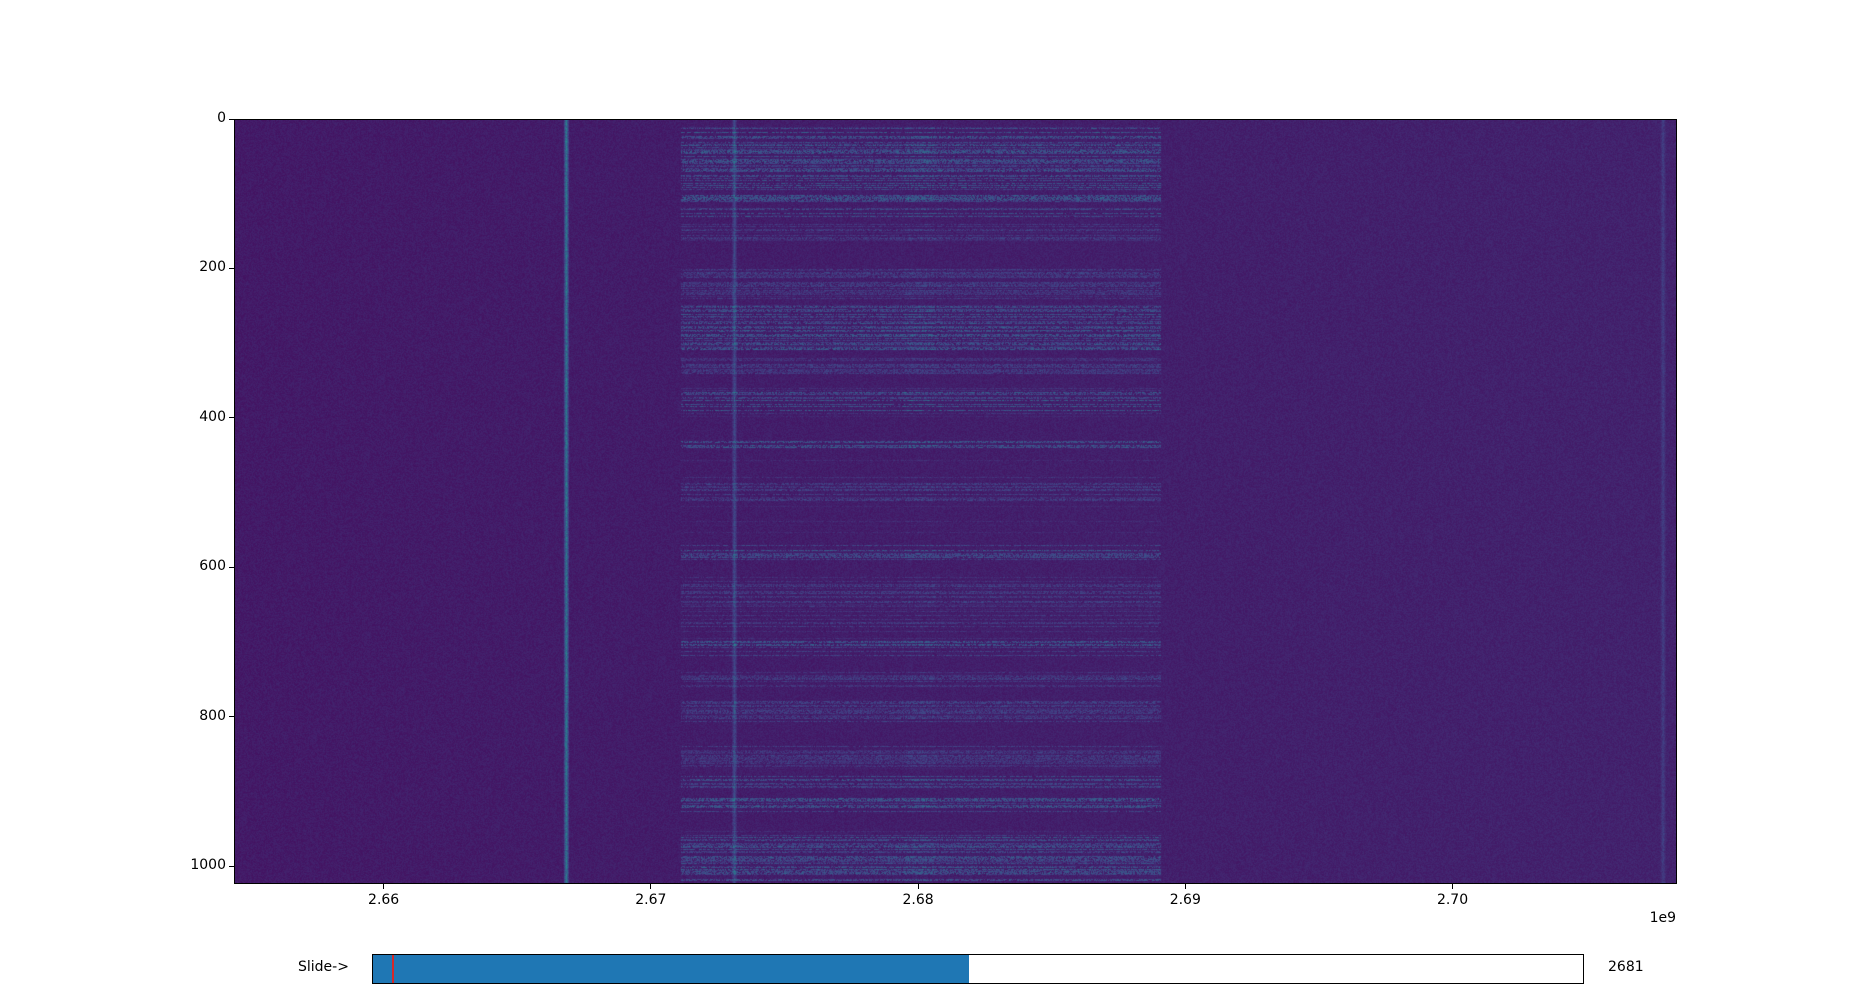  What do you see at coordinates (208, 865) in the screenshot?
I see `y-tick-label: 1000` at bounding box center [208, 865].